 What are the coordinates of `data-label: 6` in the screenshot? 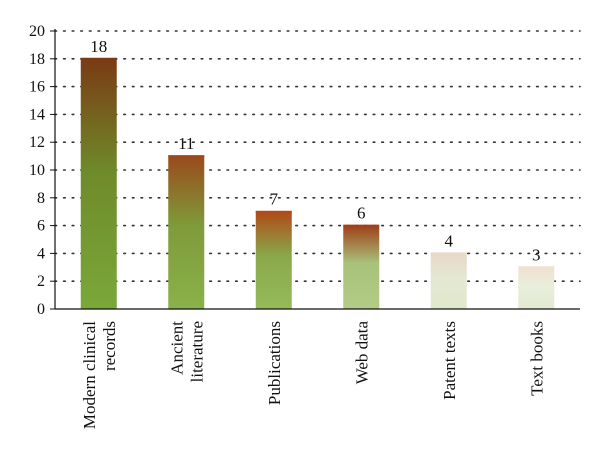 It's located at (361, 213).